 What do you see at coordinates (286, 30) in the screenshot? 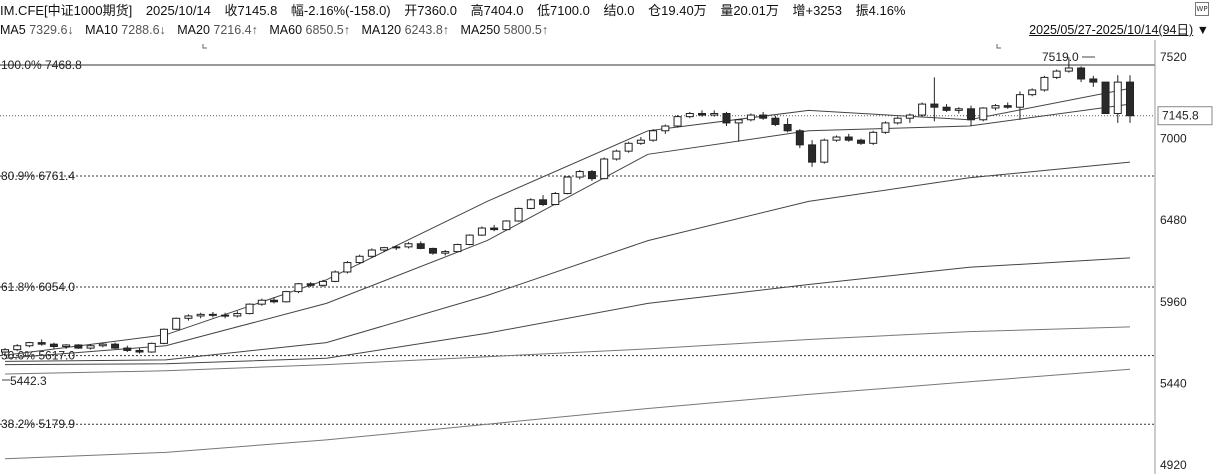
I see `ma60-label: MA60` at bounding box center [286, 30].